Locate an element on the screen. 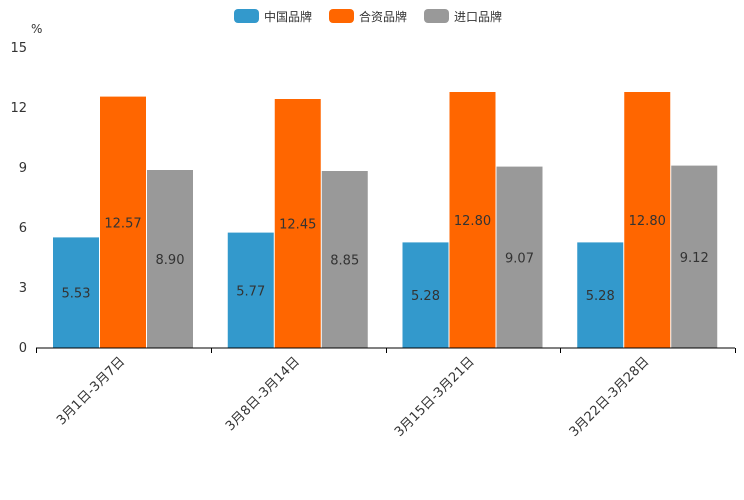 The image size is (744, 500). data-label: 9.12 is located at coordinates (694, 258).